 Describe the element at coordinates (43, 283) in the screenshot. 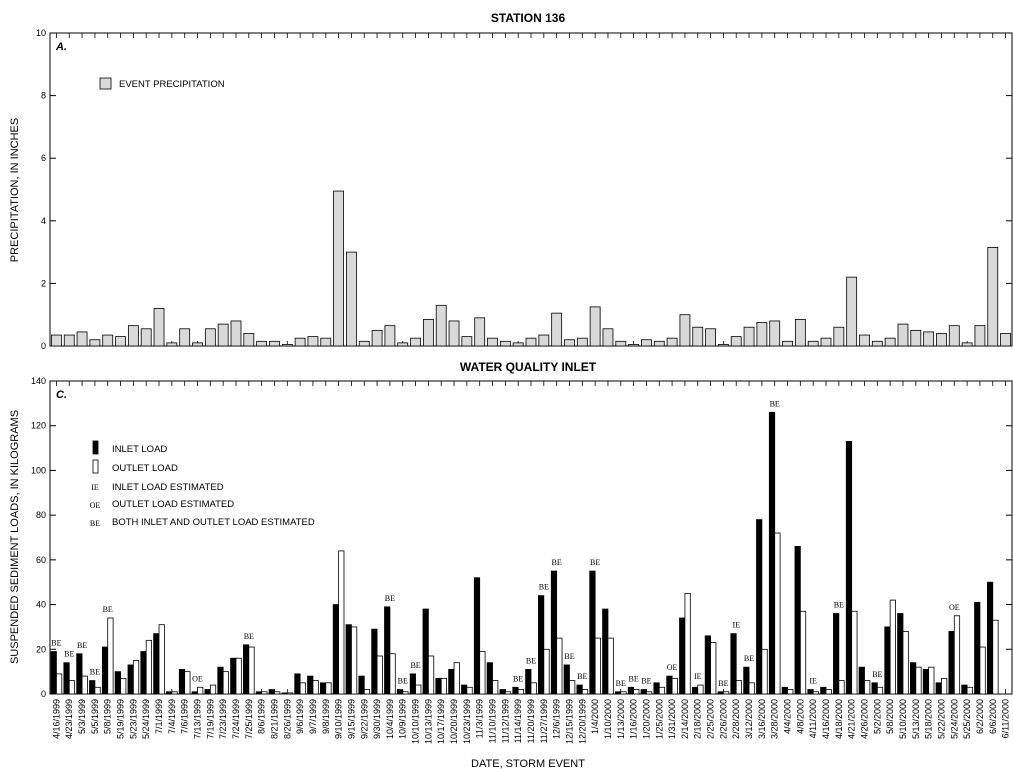

I see `panel-a-y-tick-label: 2` at that location.